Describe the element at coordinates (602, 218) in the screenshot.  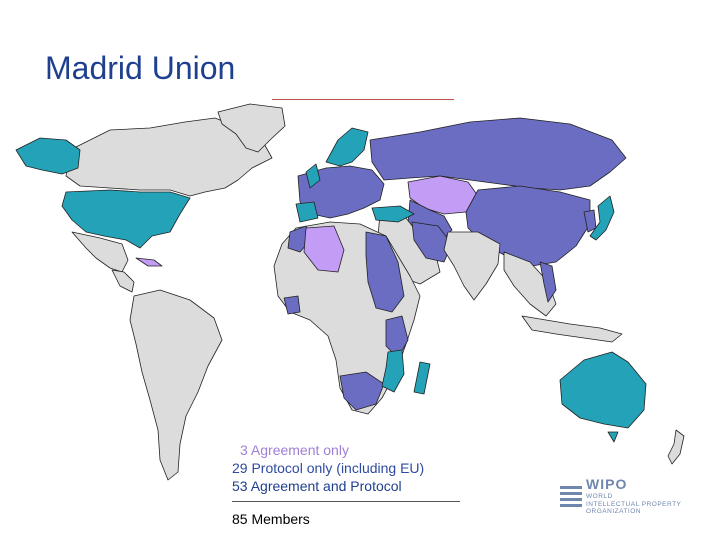
I see `region-japan` at that location.